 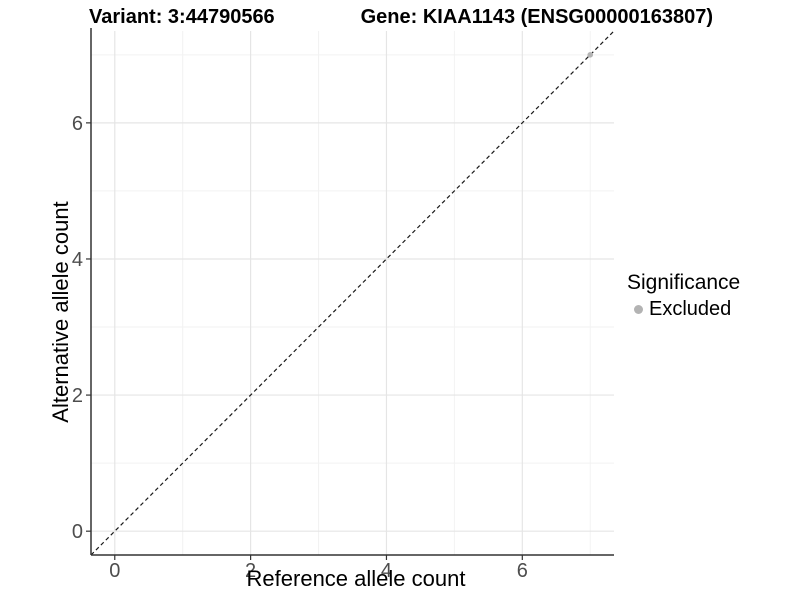 I want to click on x-tick-label: 2, so click(x=250, y=571).